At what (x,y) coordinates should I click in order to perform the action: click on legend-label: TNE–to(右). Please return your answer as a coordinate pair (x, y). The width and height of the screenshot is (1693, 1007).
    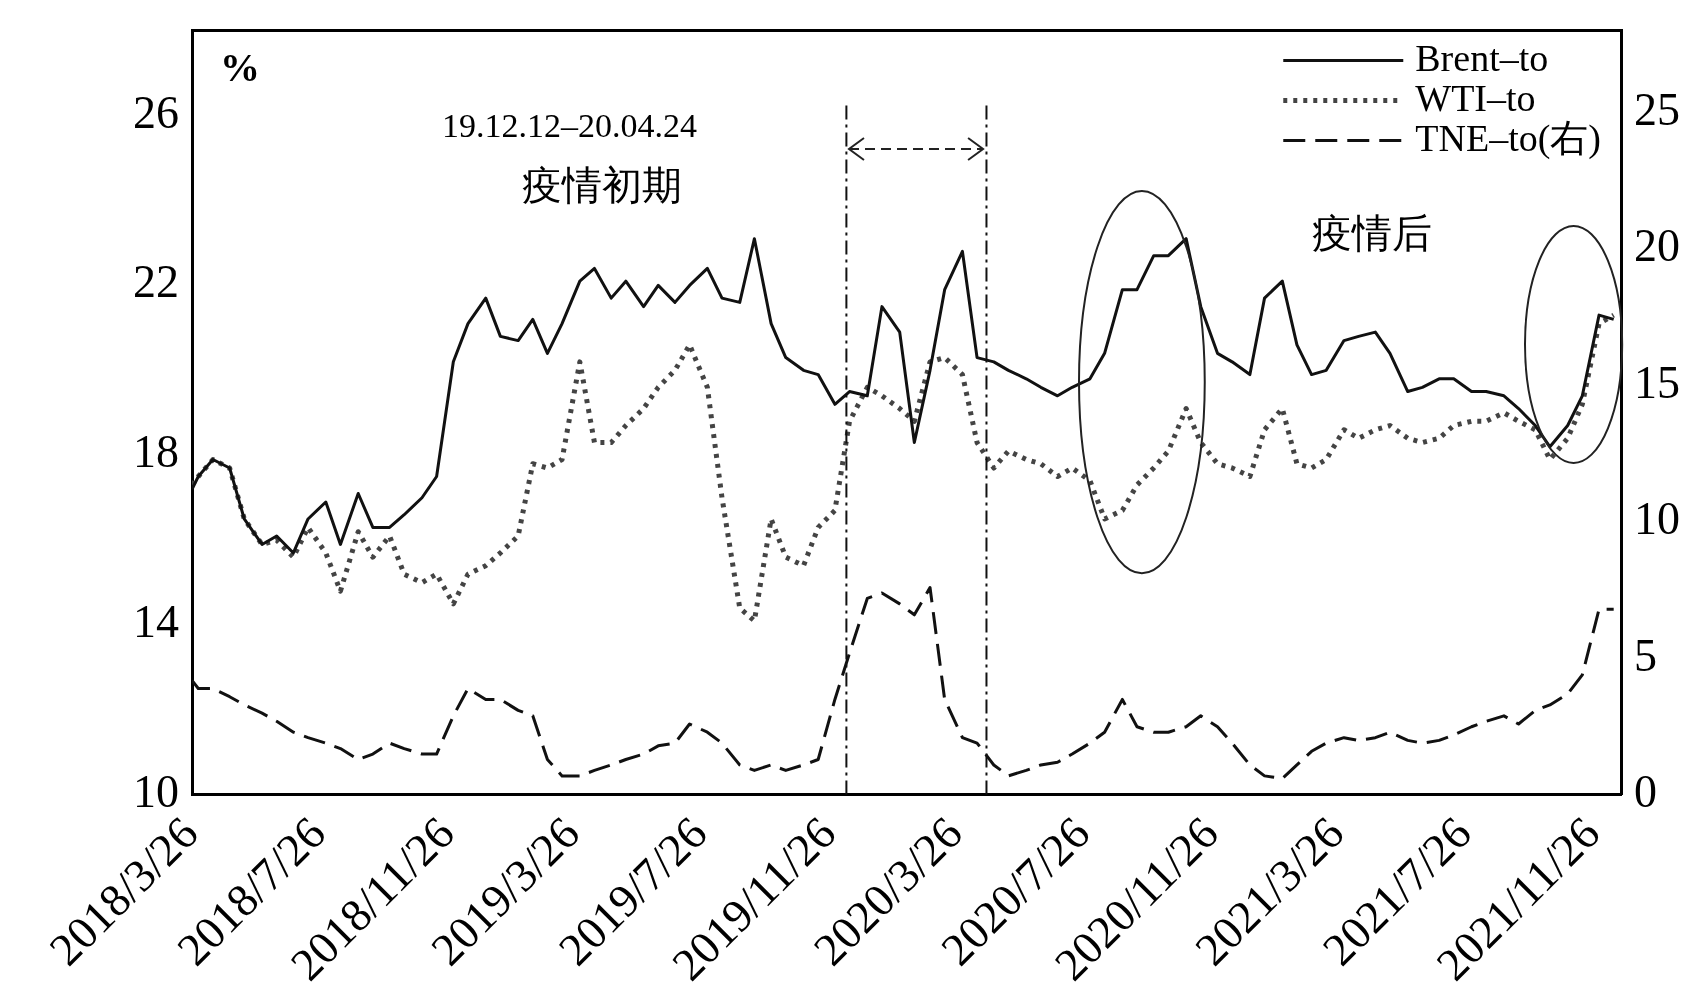
    Looking at the image, I should click on (1508, 138).